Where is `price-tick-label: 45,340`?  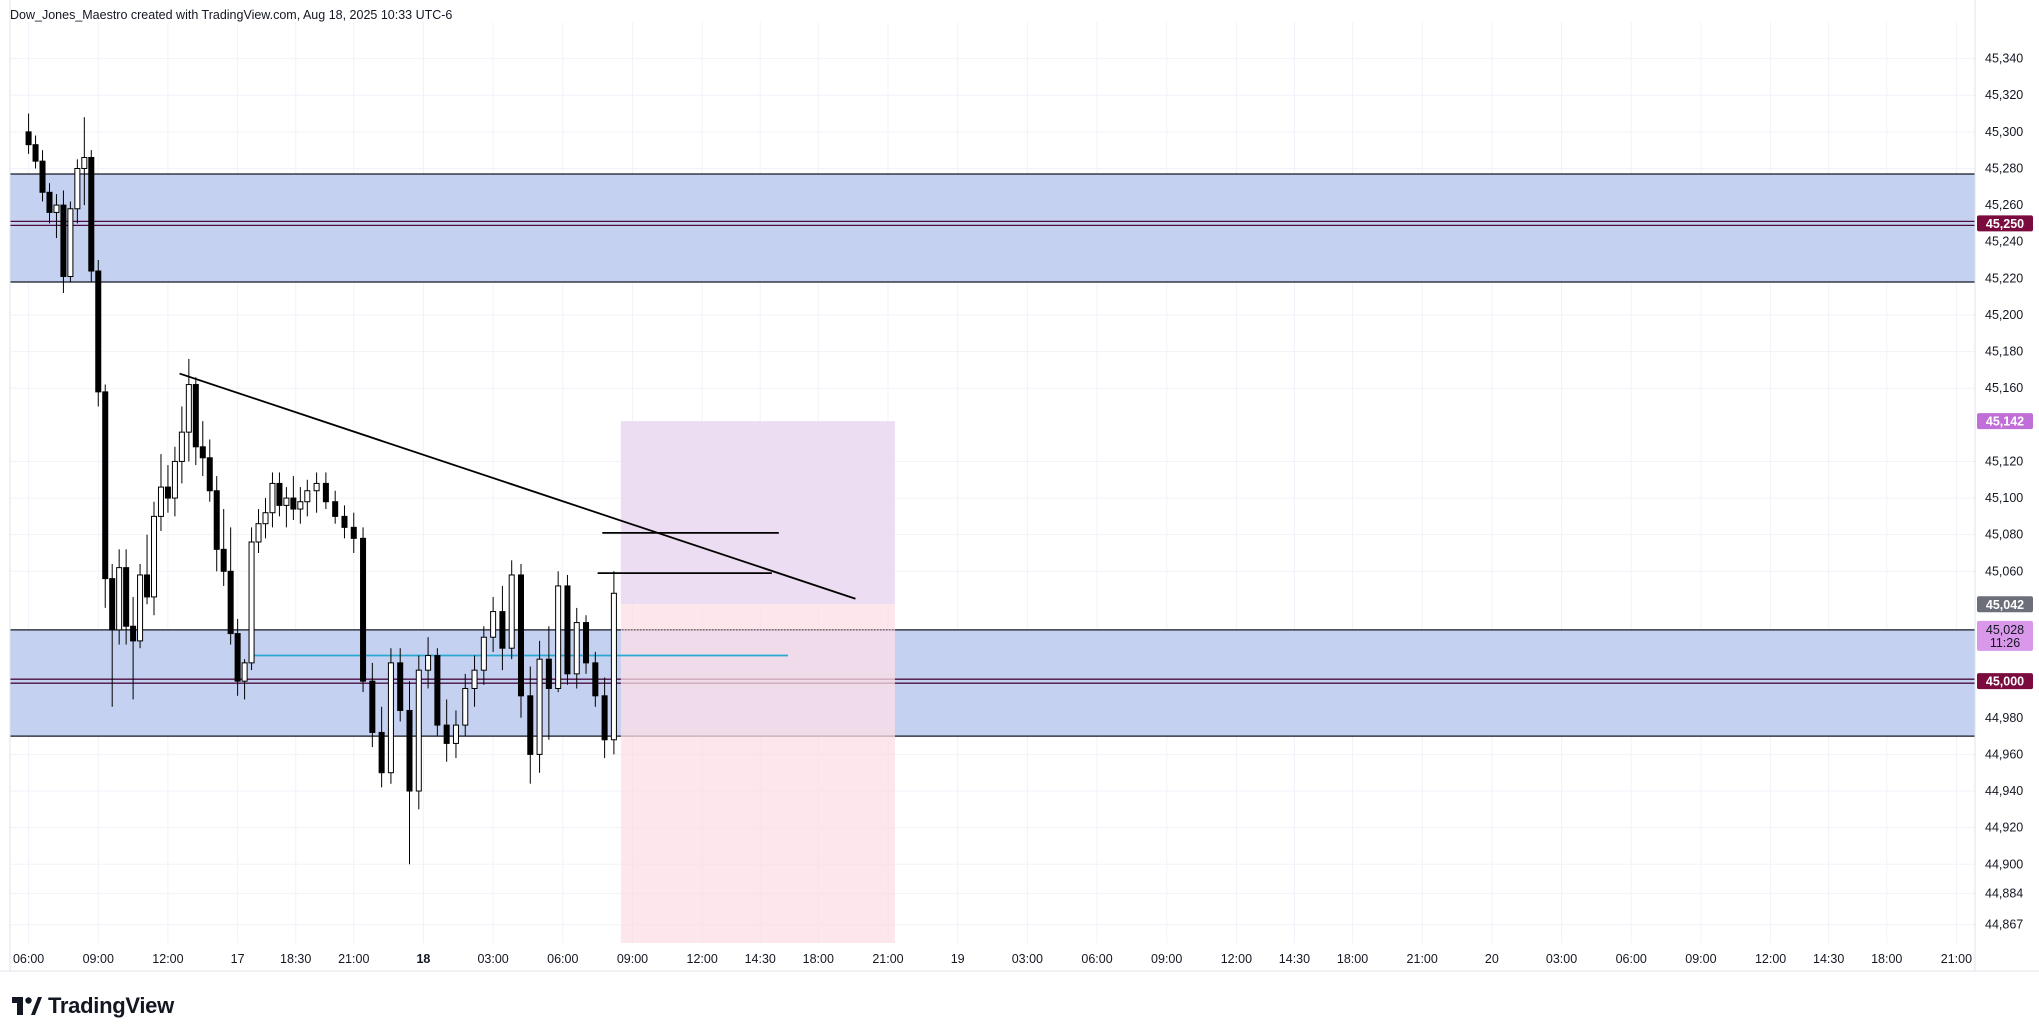
price-tick-label: 45,340 is located at coordinates (2004, 59).